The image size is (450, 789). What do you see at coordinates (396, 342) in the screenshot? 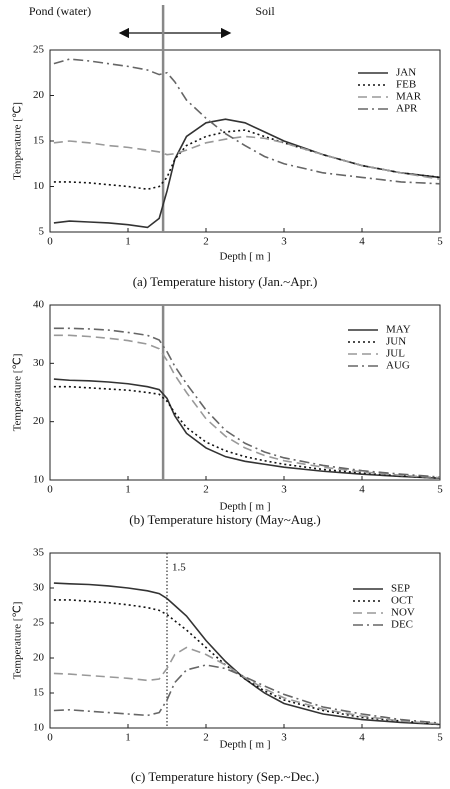
I see `legend-label: JUN` at bounding box center [396, 342].